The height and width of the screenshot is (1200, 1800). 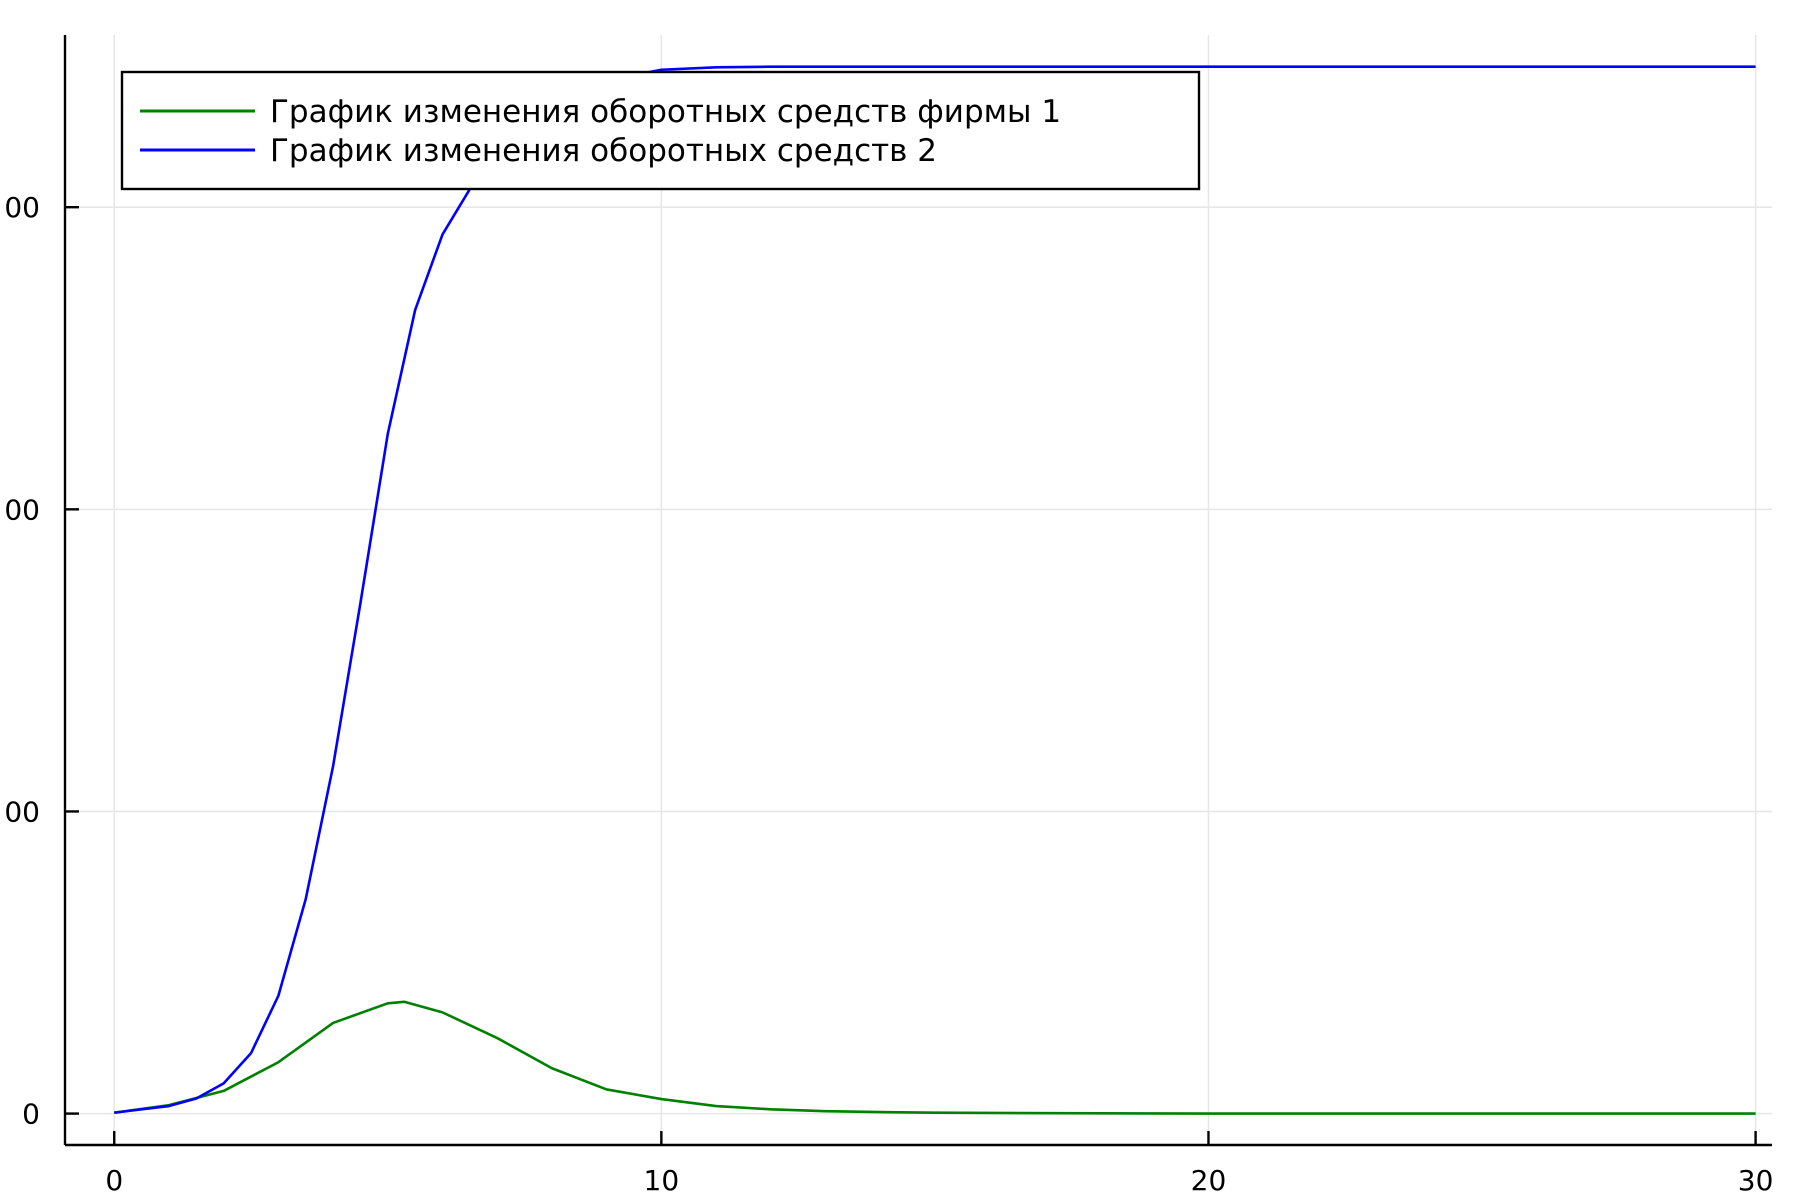 I want to click on legend-label-firm-2: График изменения оборотных средств 2, so click(x=603, y=151).